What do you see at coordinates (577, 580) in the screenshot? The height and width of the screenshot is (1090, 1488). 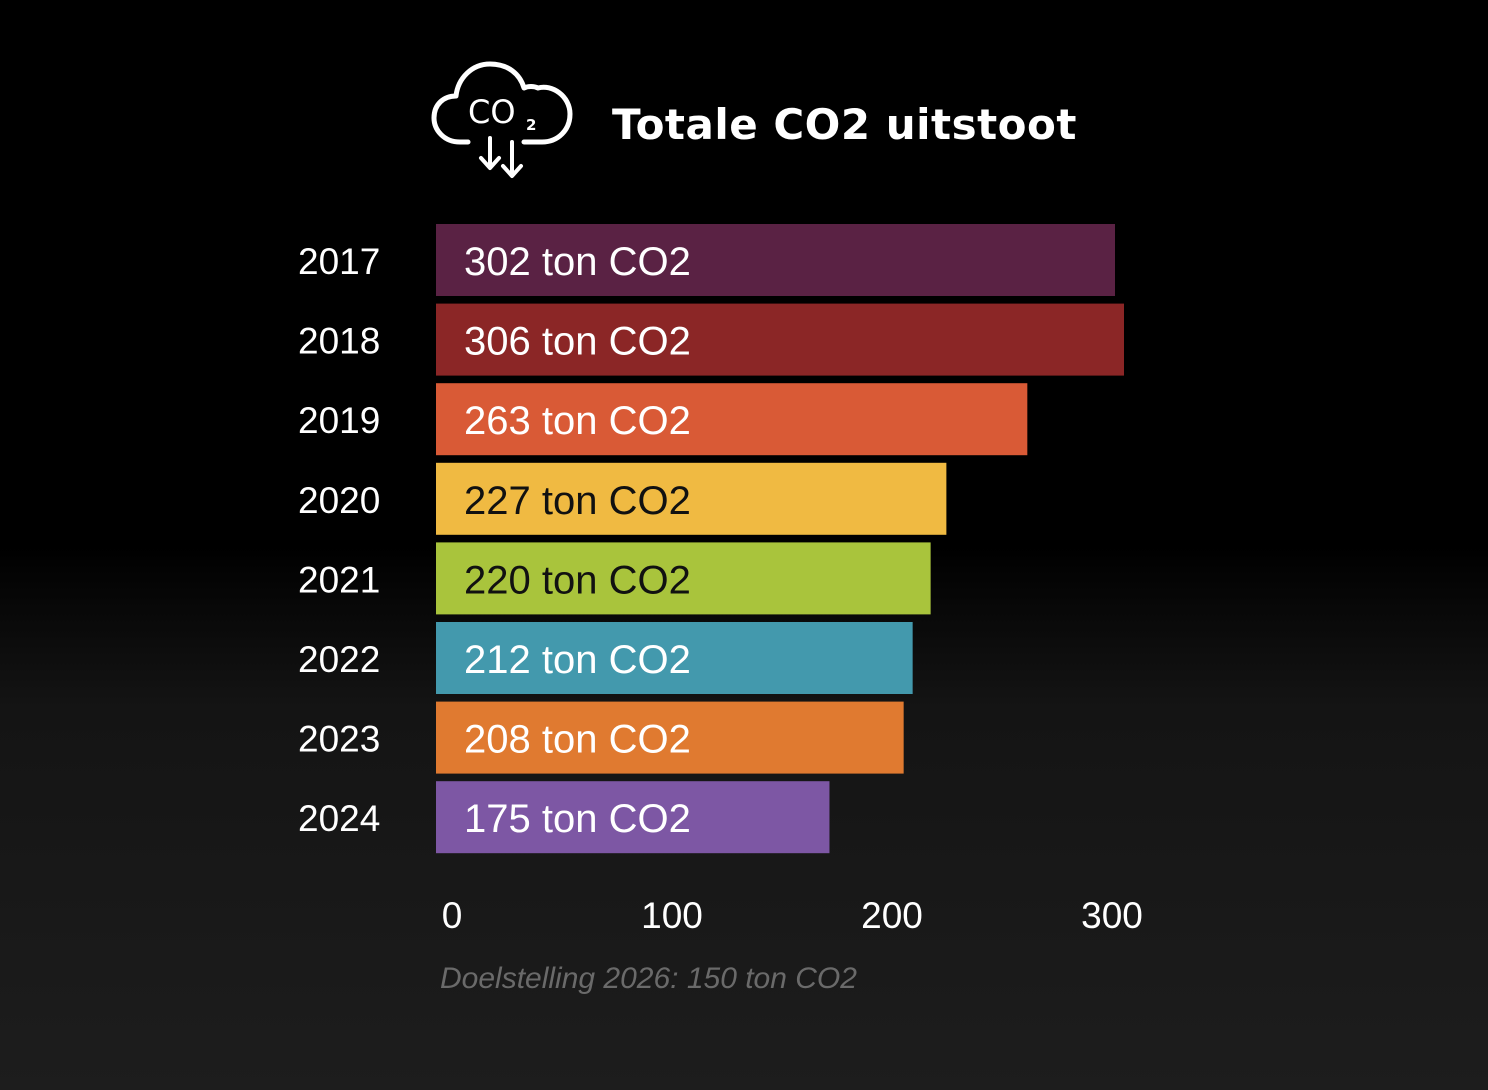 I see `data-label-2021: 220 ton CO2` at bounding box center [577, 580].